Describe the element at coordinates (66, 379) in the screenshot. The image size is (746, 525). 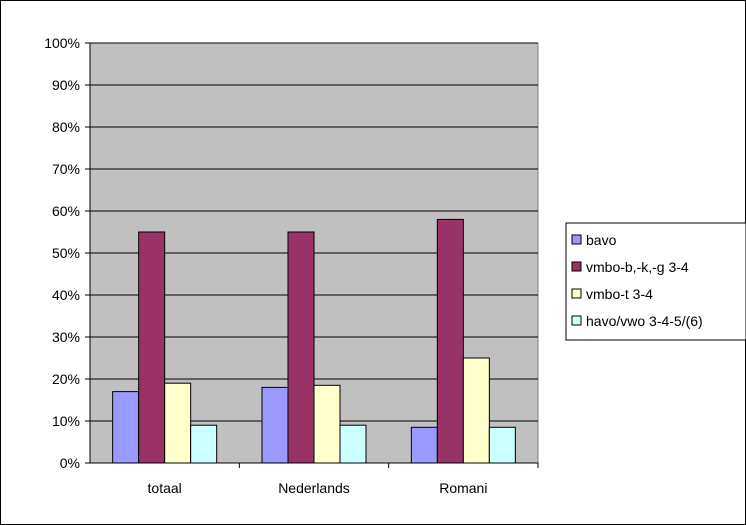
I see `y-tick-label: 20%` at that location.